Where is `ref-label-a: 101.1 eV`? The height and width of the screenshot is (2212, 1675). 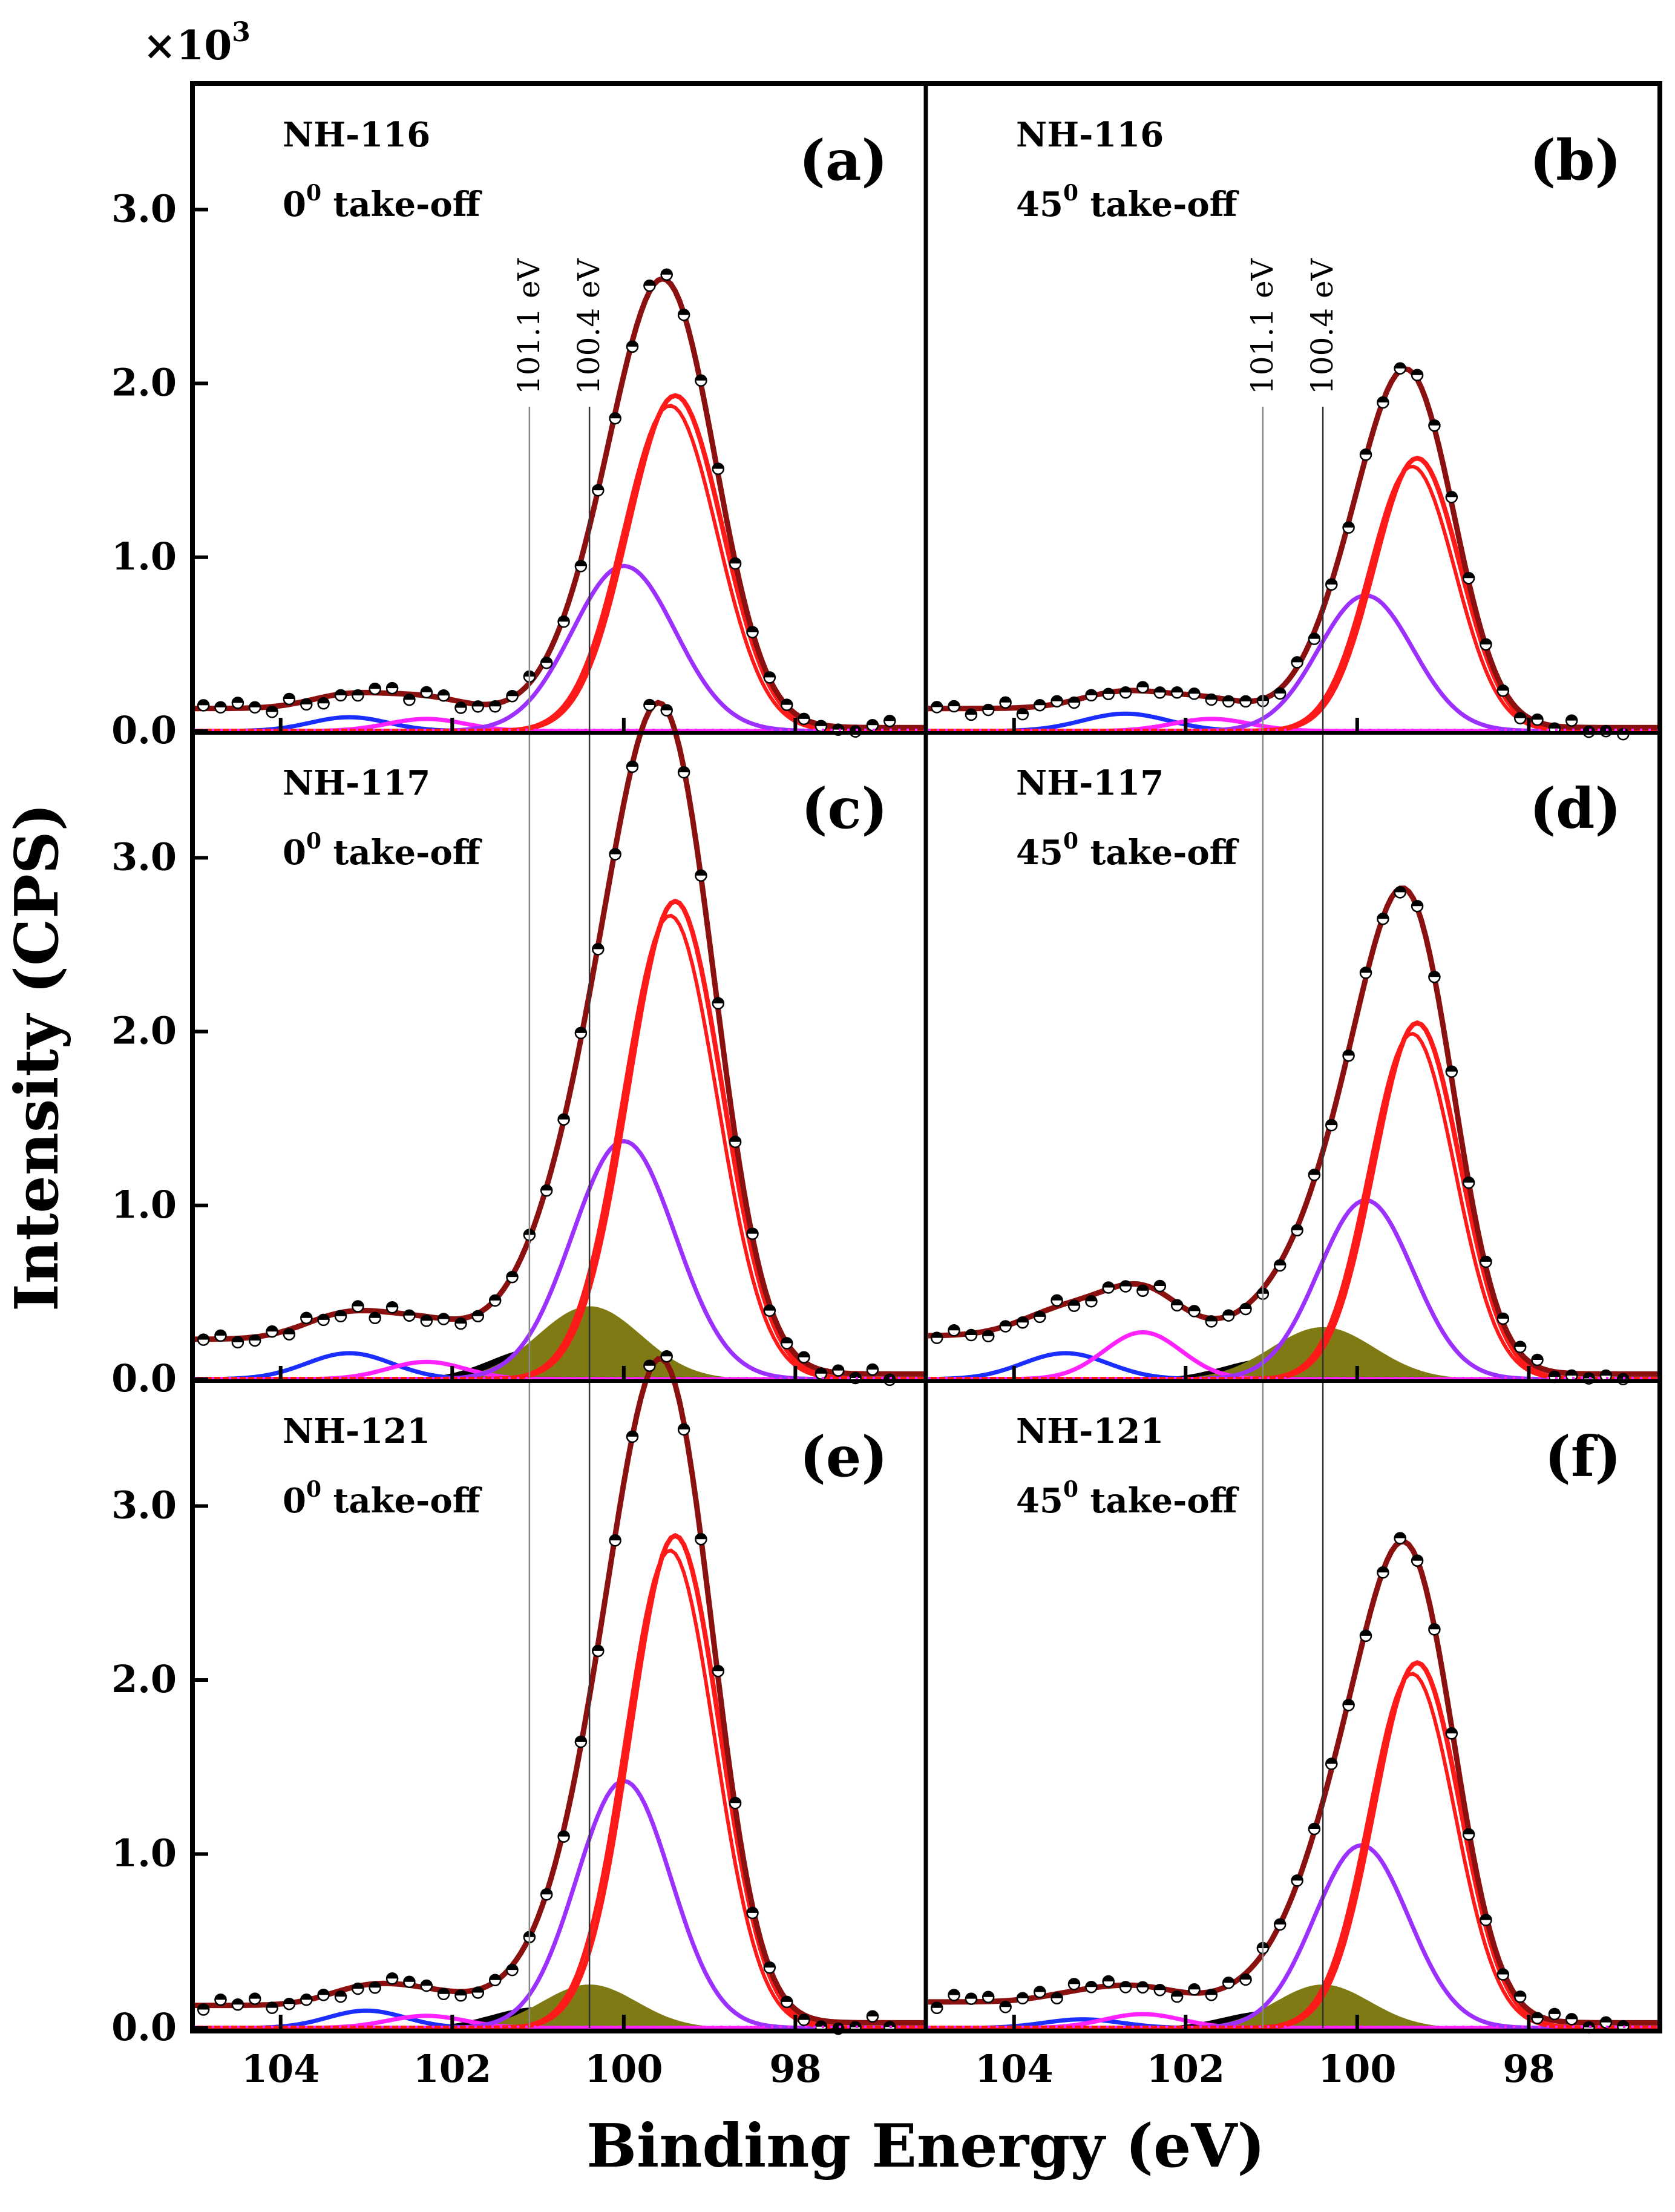 ref-label-a: 101.1 eV is located at coordinates (528, 327).